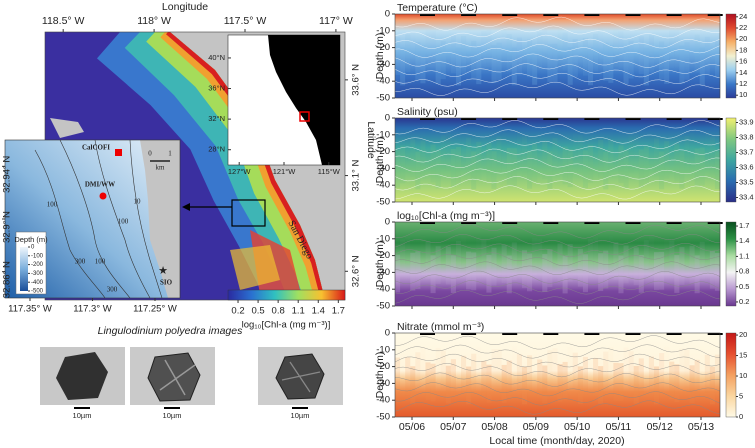 This screenshot has height=448, width=755. I want to click on colorbar-tick-label: 0.5, so click(744, 286).